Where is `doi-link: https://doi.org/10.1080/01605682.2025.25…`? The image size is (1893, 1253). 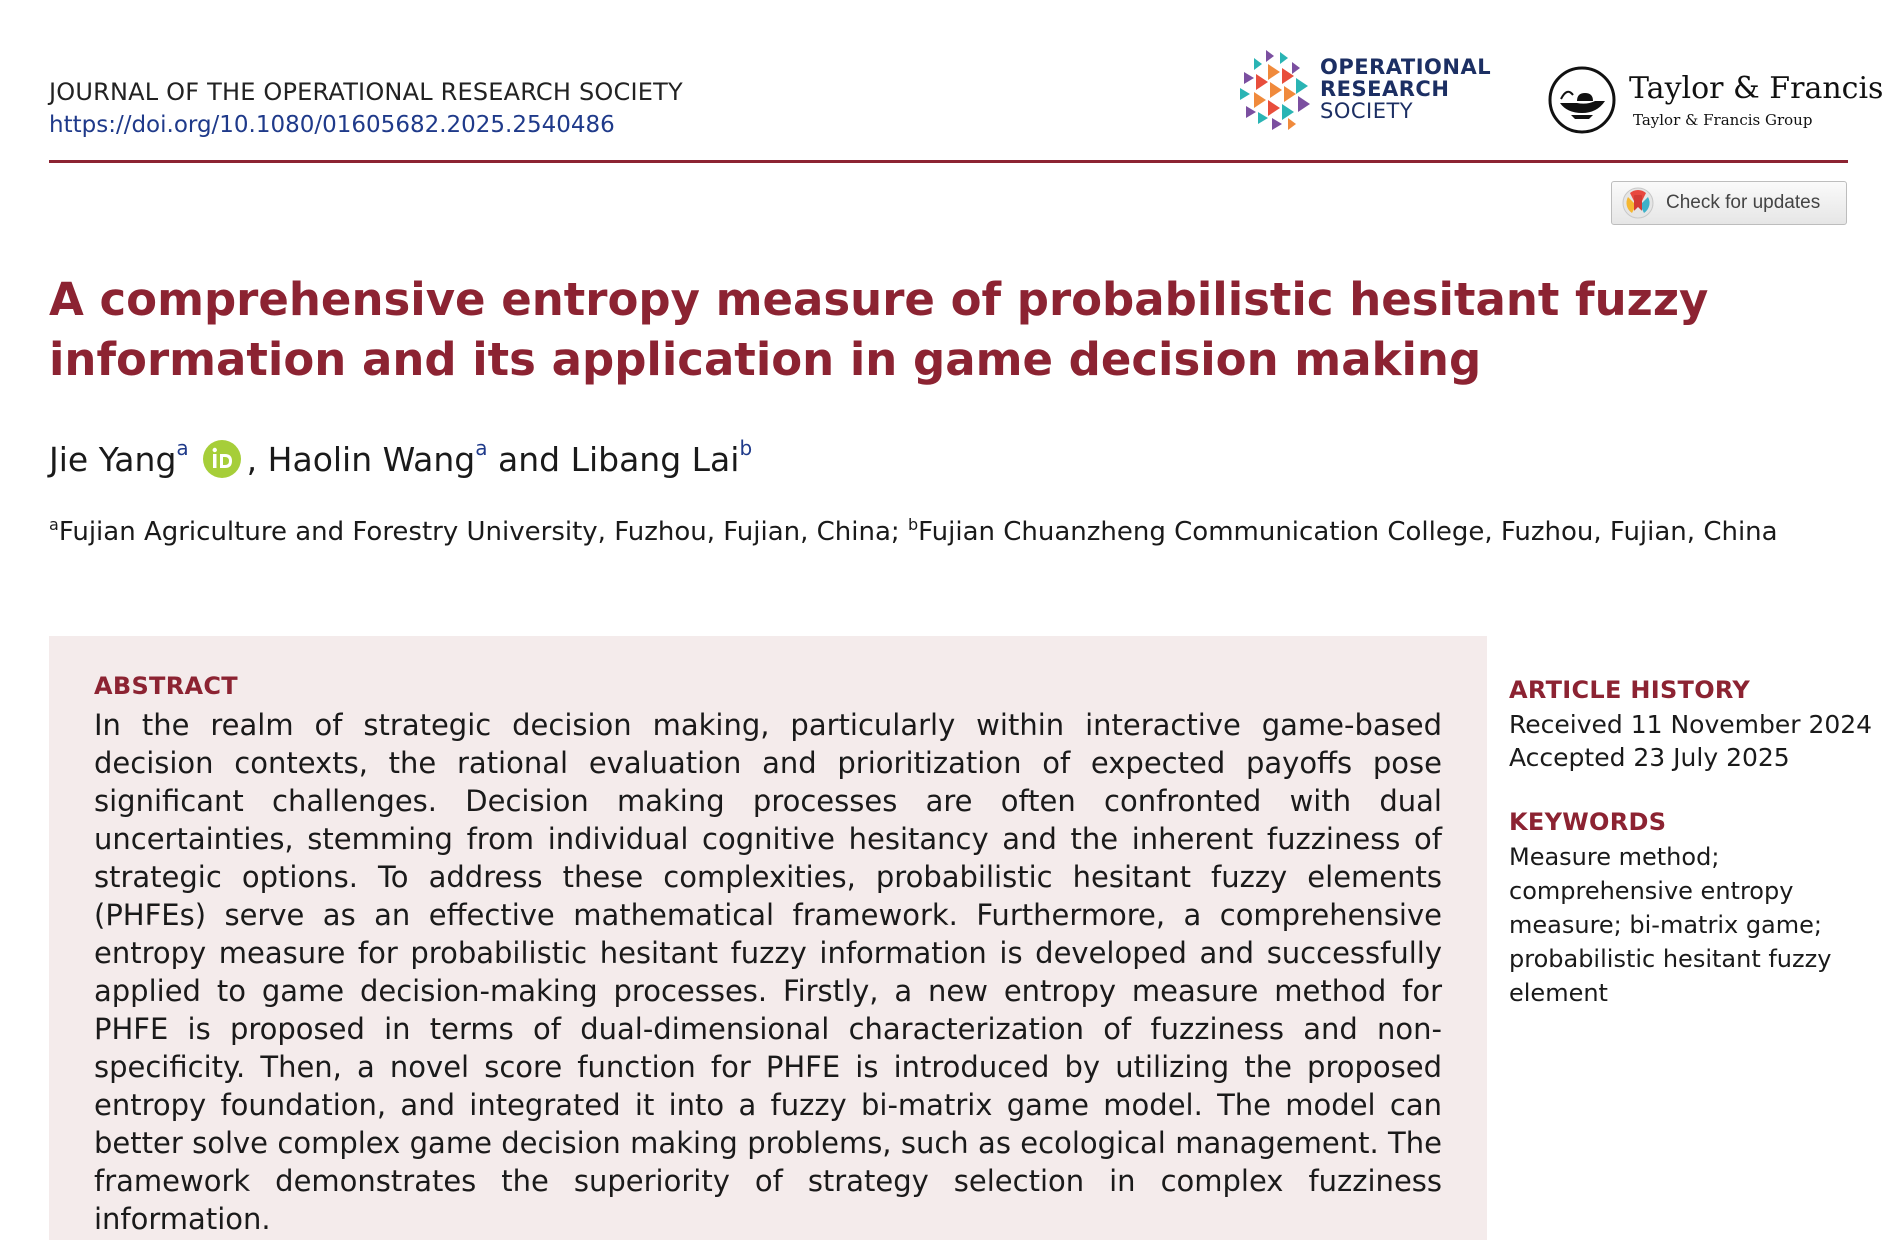 doi-link: https://doi.org/10.1080/01605682.2025.25… is located at coordinates (332, 125).